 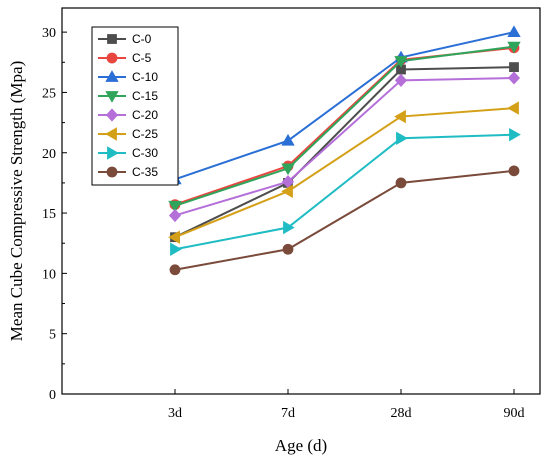 I want to click on y-tick-label: 15, so click(x=49, y=214).